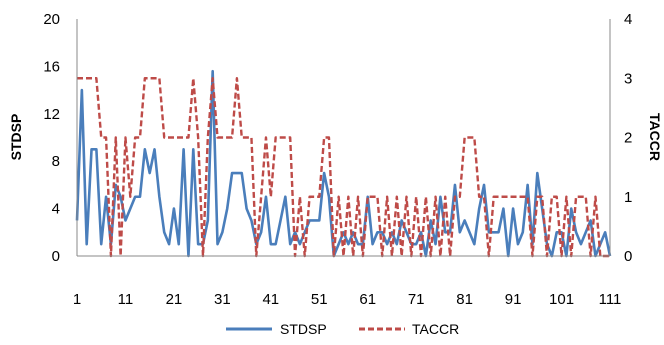 This screenshot has height=345, width=664. What do you see at coordinates (610, 299) in the screenshot?
I see `x-tick-label: 111` at bounding box center [610, 299].